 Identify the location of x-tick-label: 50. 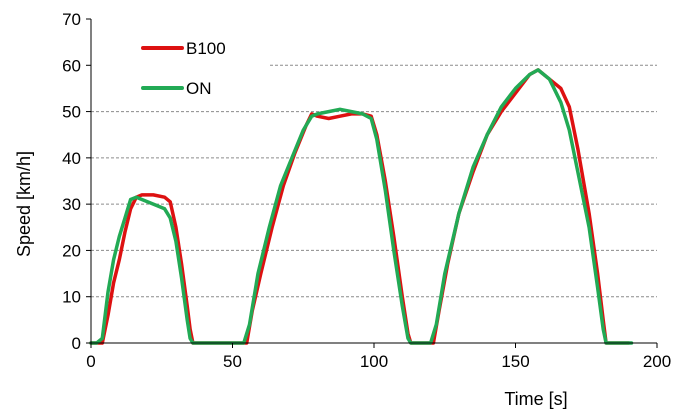
(232, 361).